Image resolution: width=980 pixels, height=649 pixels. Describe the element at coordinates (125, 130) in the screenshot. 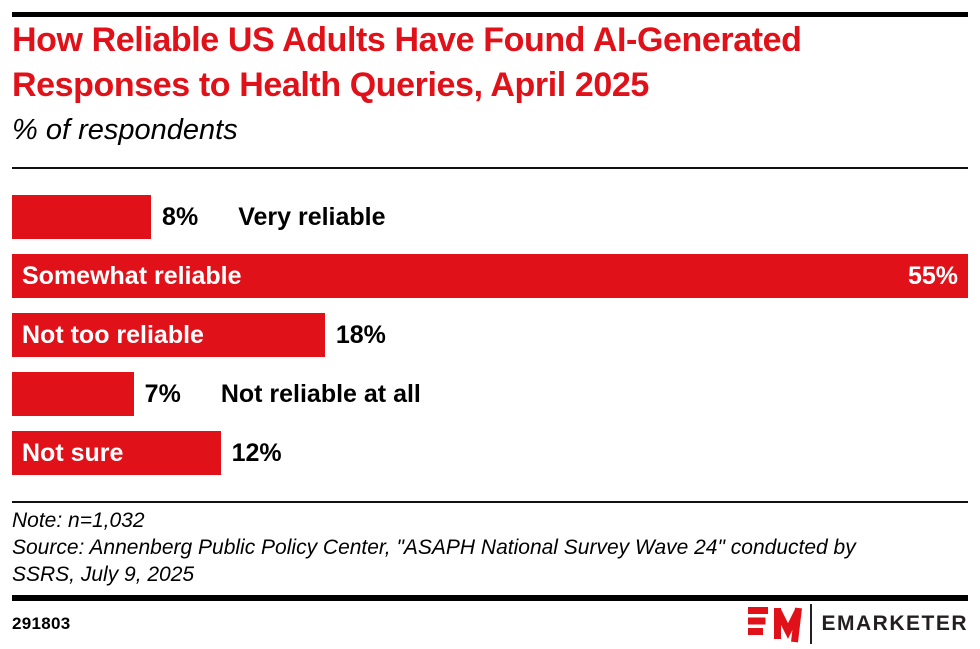

I see `chart-subtitle: % of respondents` at that location.